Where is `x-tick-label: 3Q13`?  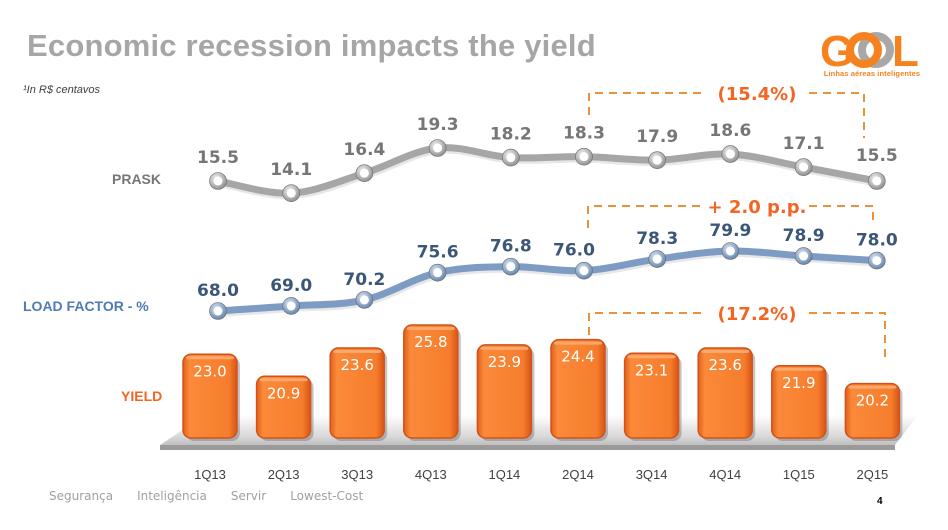 x-tick-label: 3Q13 is located at coordinates (357, 474).